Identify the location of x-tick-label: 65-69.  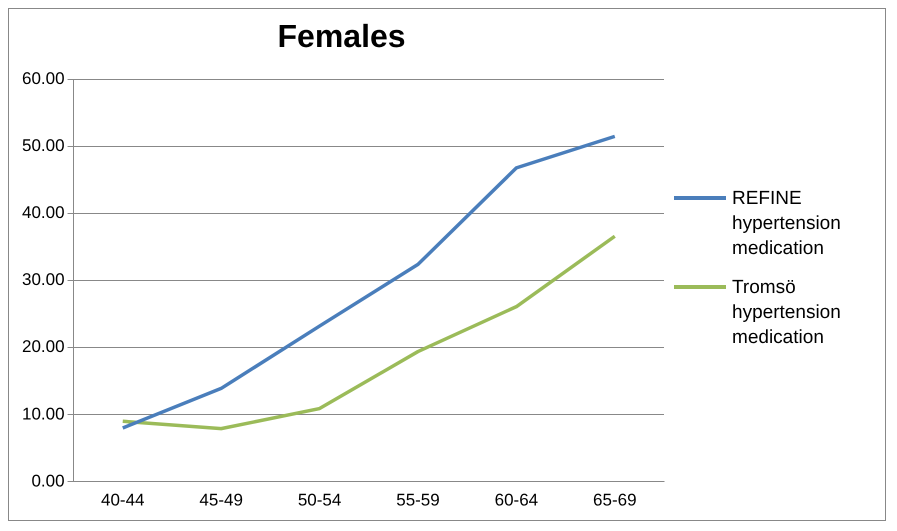
(615, 500).